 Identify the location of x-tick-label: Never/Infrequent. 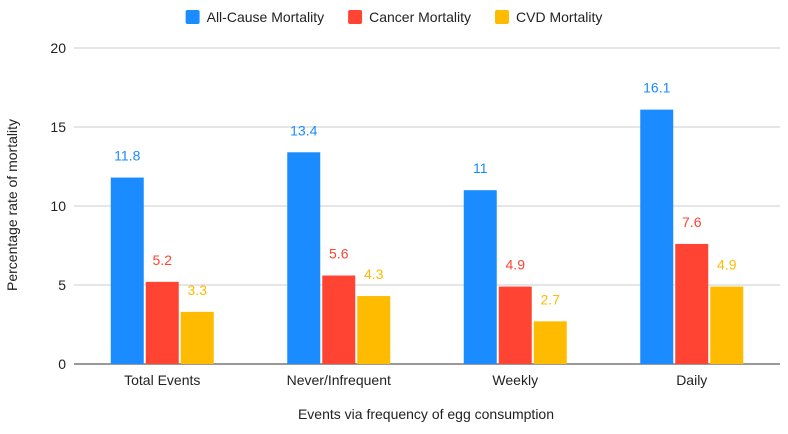
(339, 380).